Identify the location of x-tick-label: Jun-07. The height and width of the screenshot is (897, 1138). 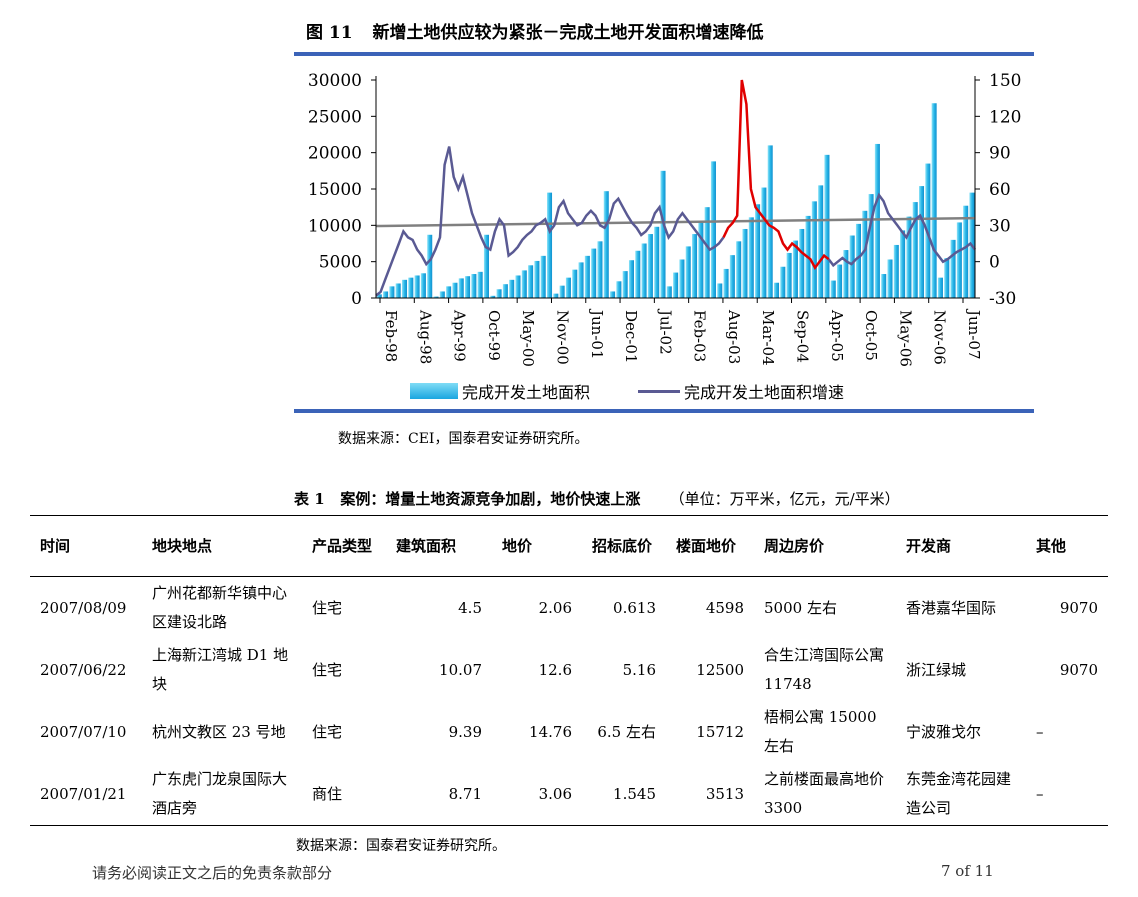
(974, 334).